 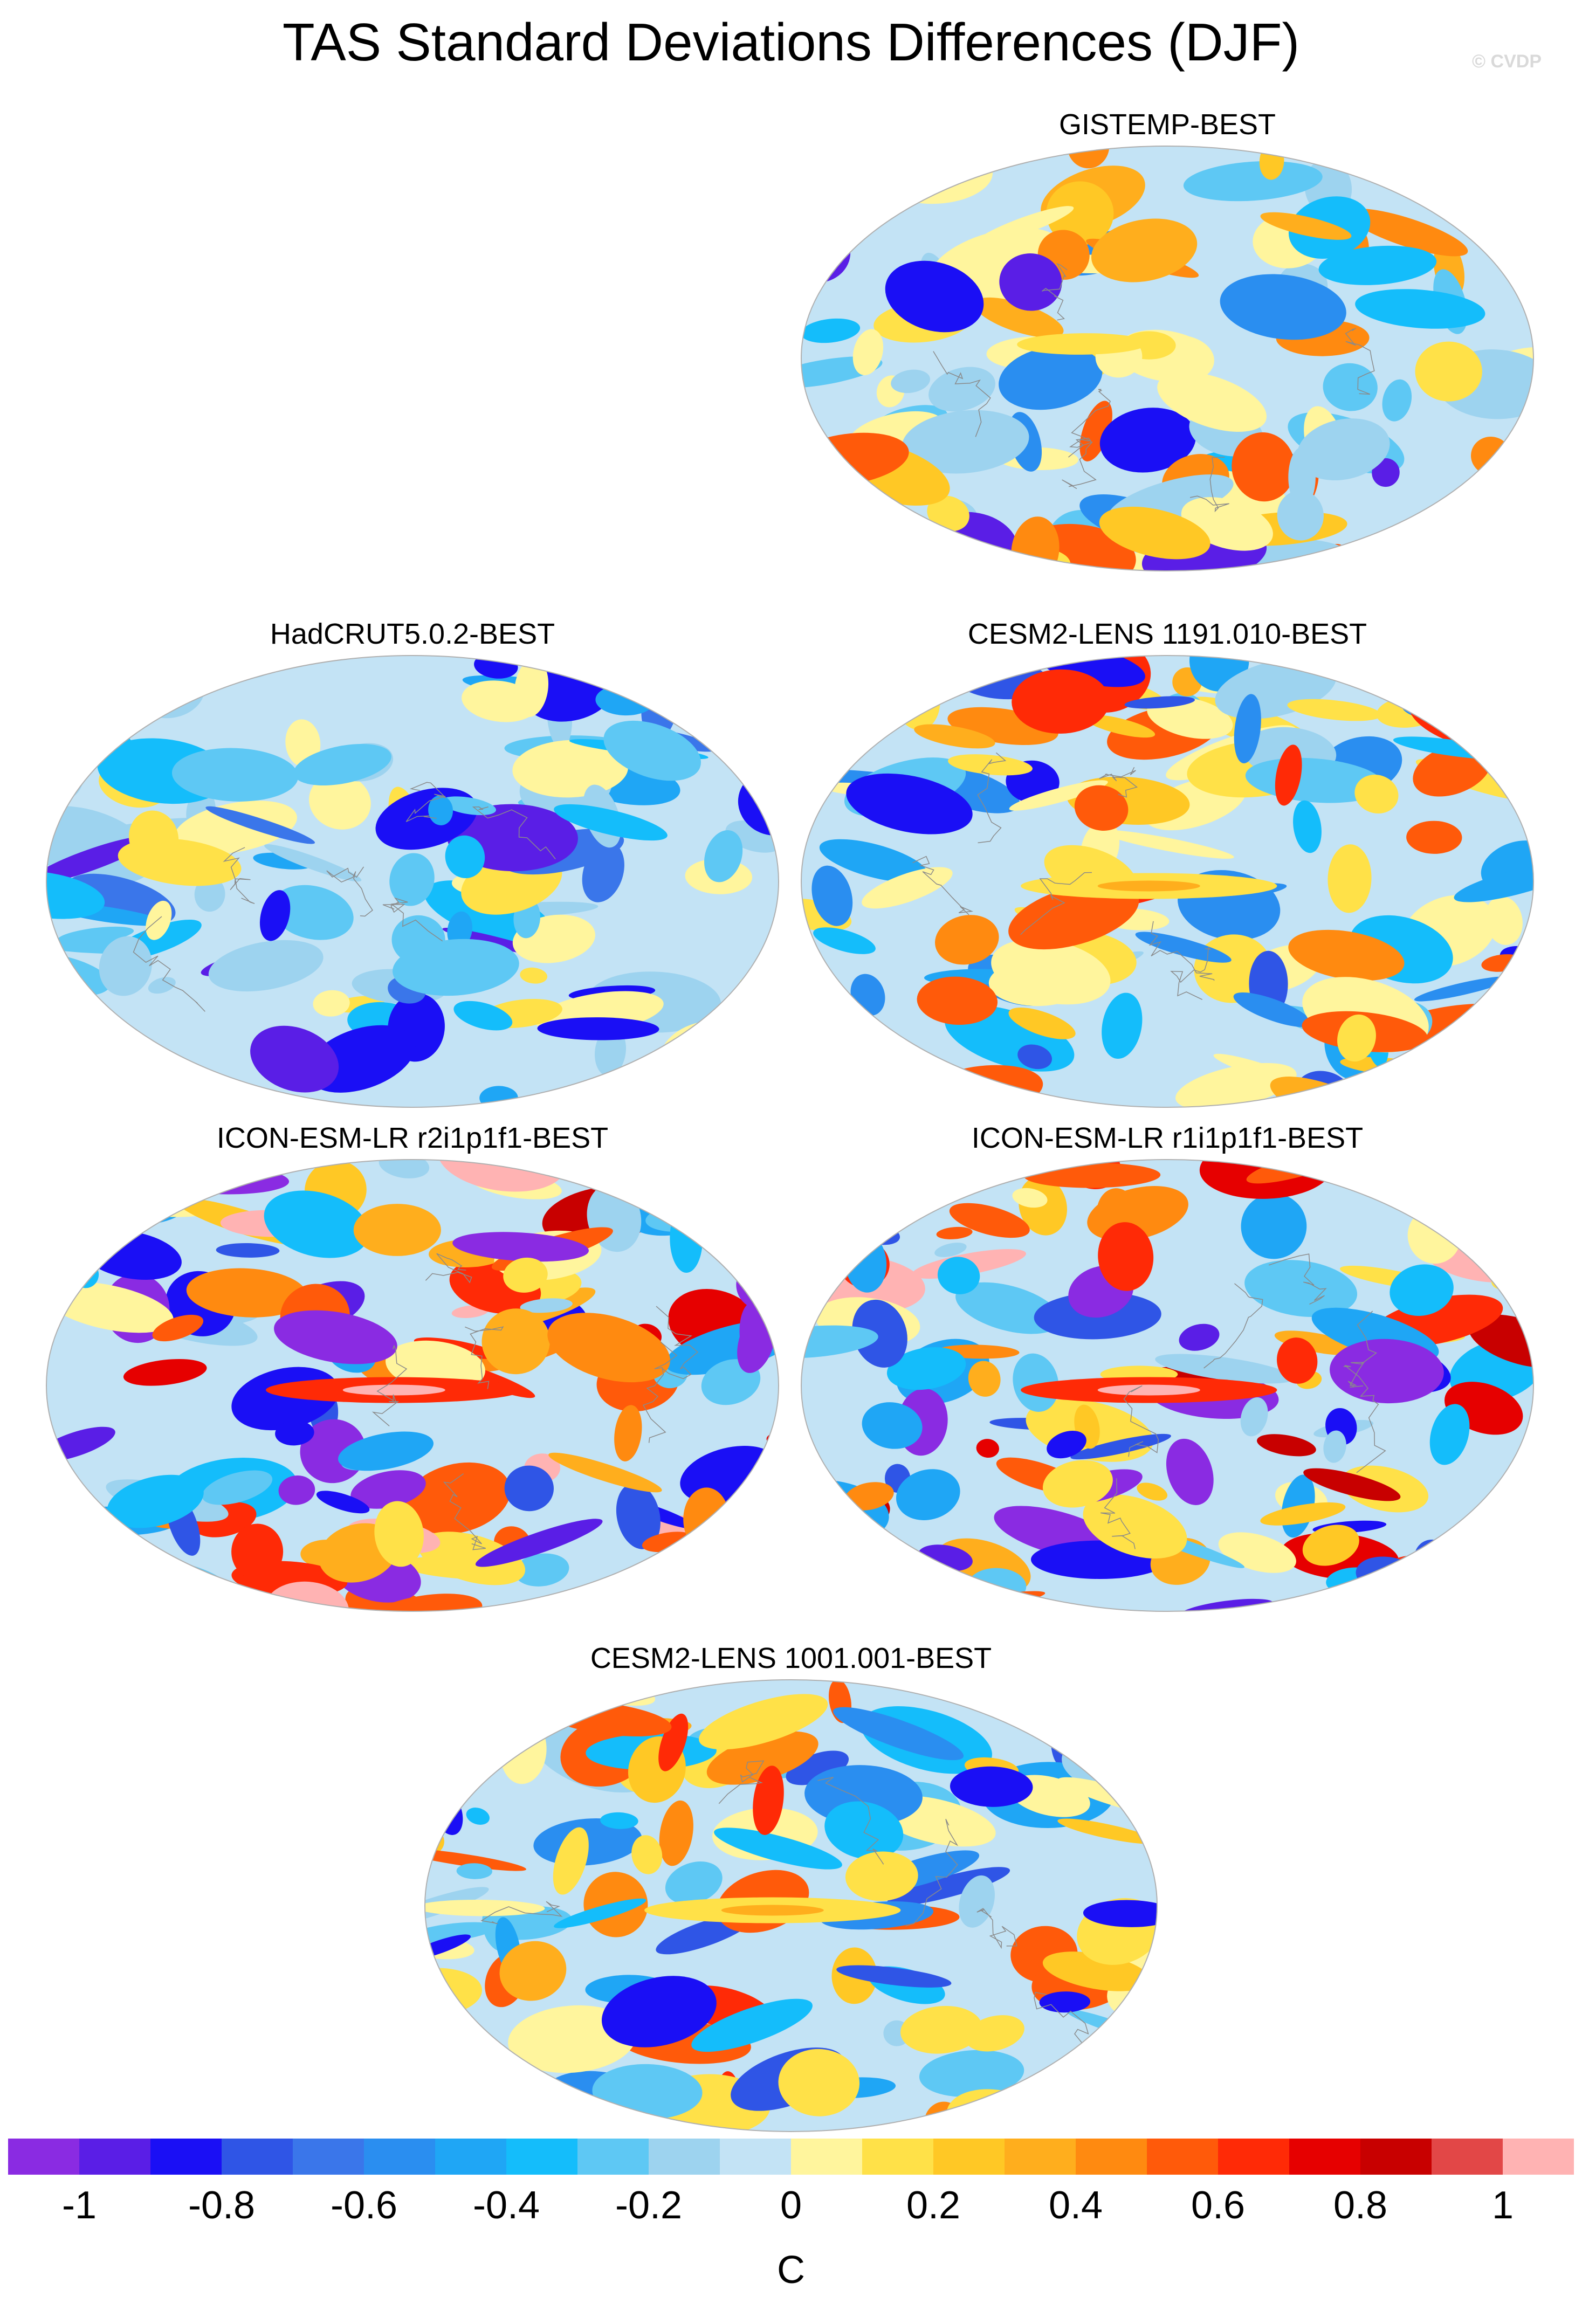 I want to click on panel-title-icon-r2i1p1f1: ICON-ESM-LR r2i1p1f1-BEST, so click(x=412, y=1138).